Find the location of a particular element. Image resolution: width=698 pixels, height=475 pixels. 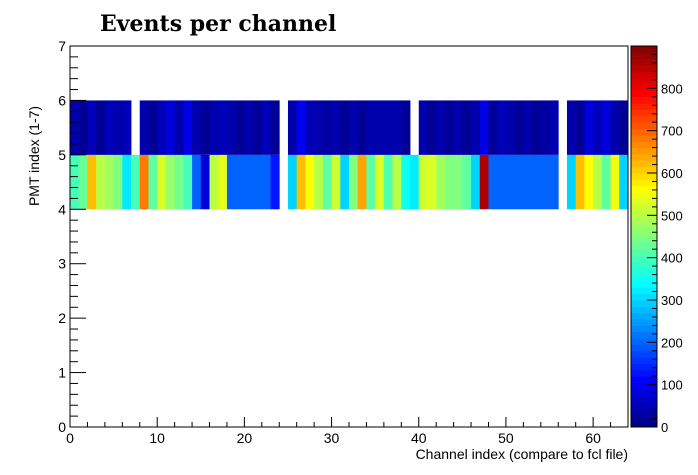

colorbar-tick-label: 700 is located at coordinates (672, 131).